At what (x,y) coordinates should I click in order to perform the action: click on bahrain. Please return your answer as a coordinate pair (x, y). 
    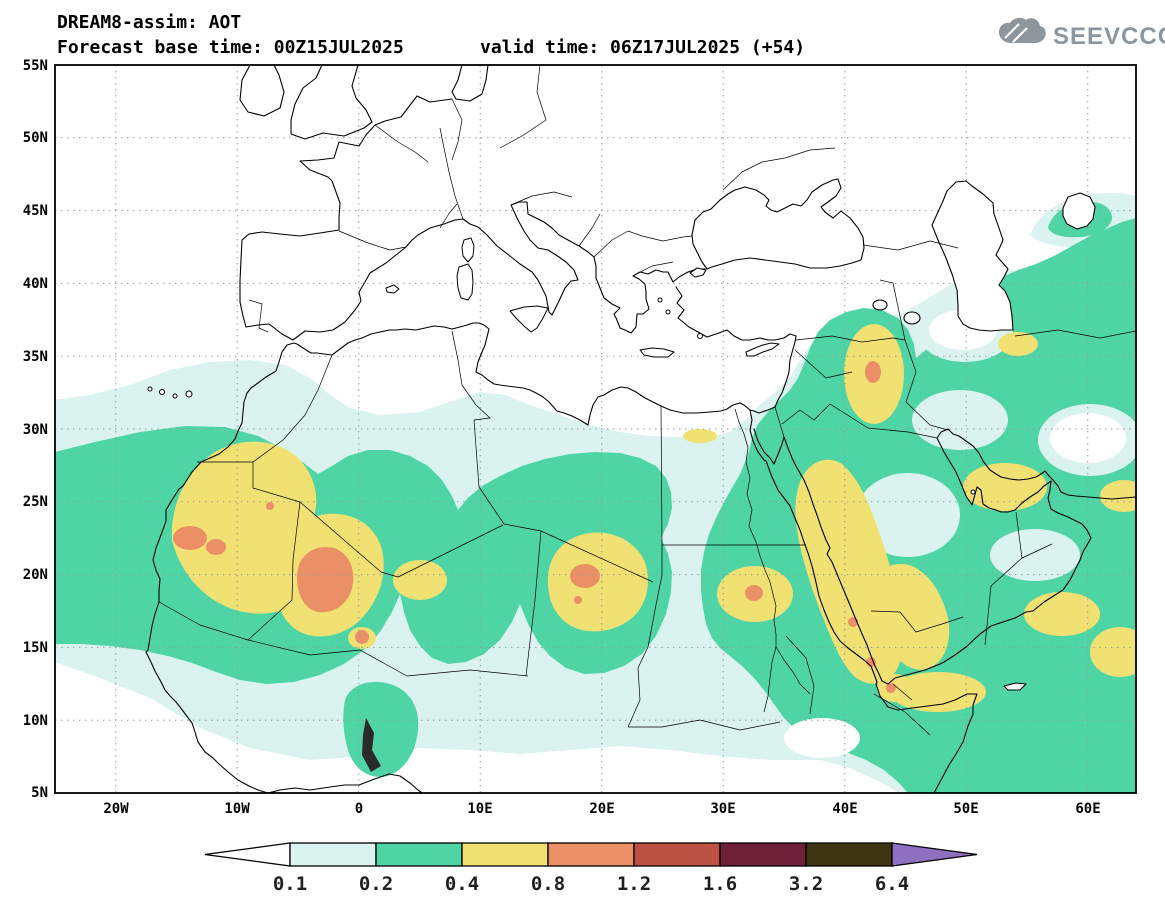
    Looking at the image, I should click on (973, 492).